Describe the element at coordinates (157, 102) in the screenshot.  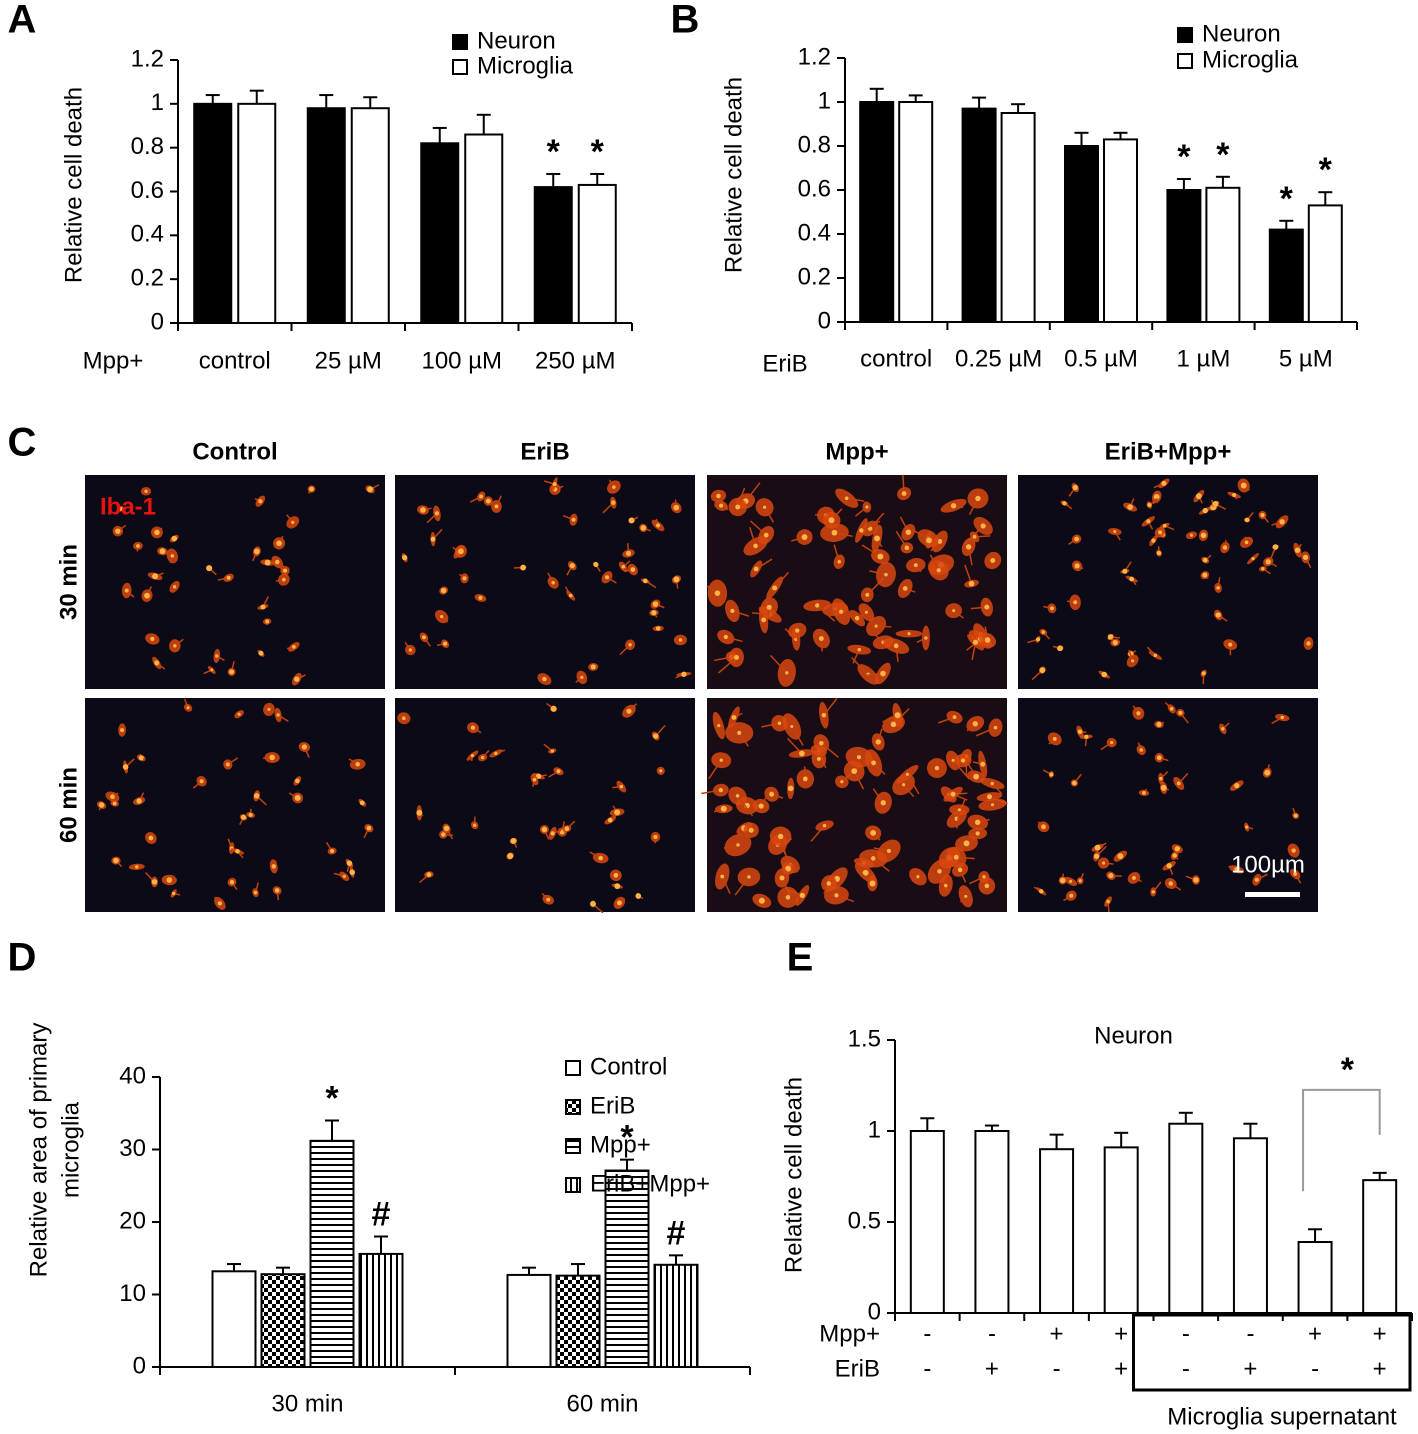
I see `y-tick-label: 1` at that location.